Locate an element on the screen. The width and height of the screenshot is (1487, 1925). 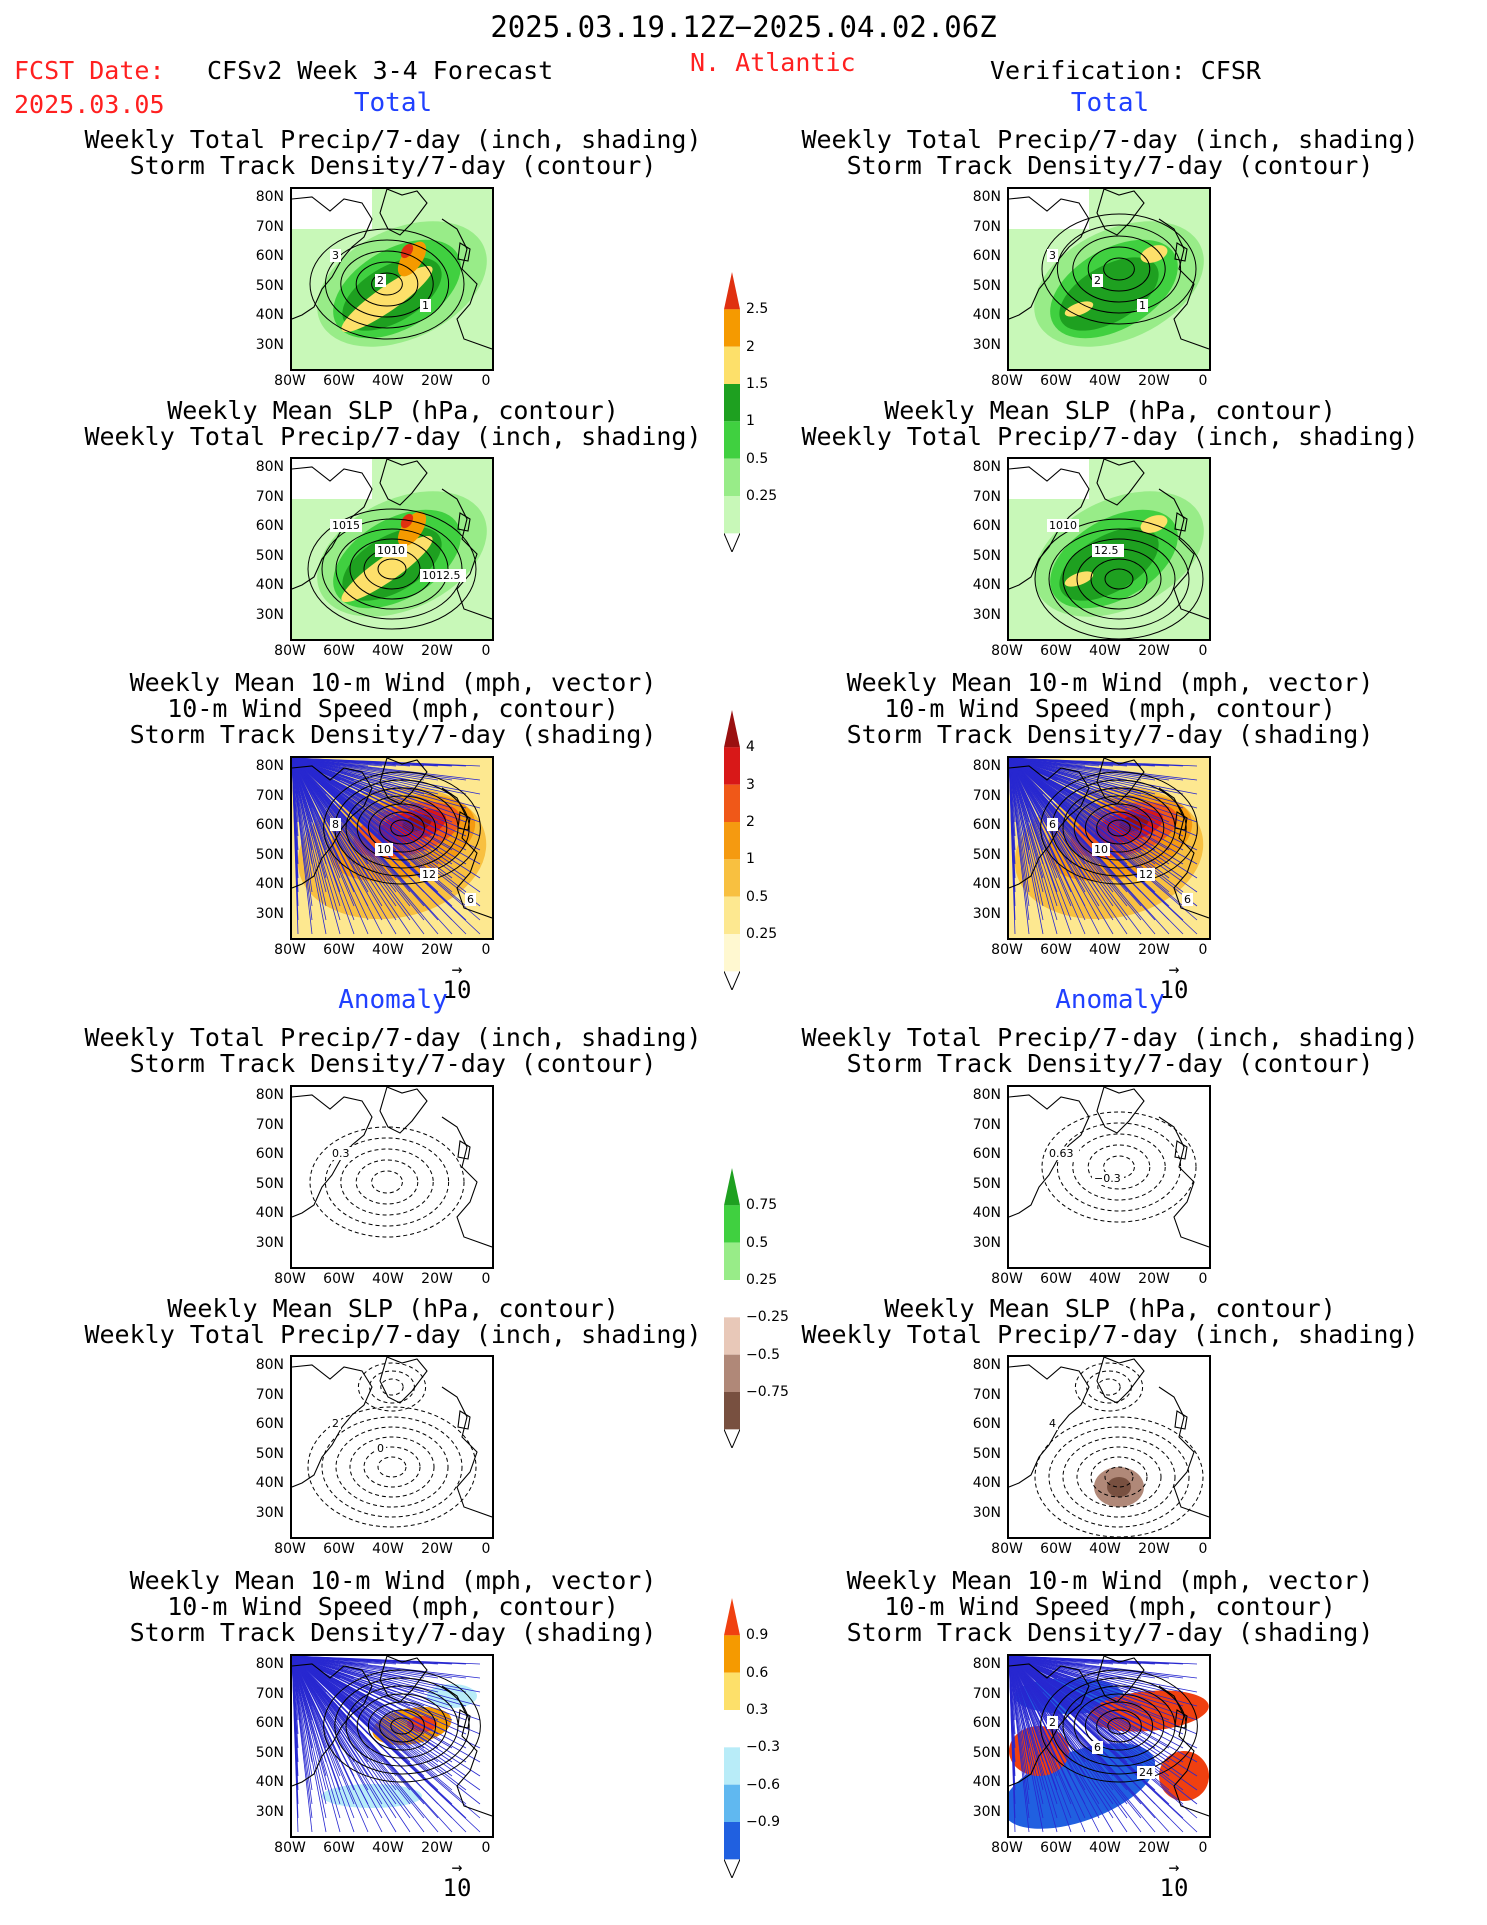
lon-tick-label: 80W is located at coordinates (290, 651).